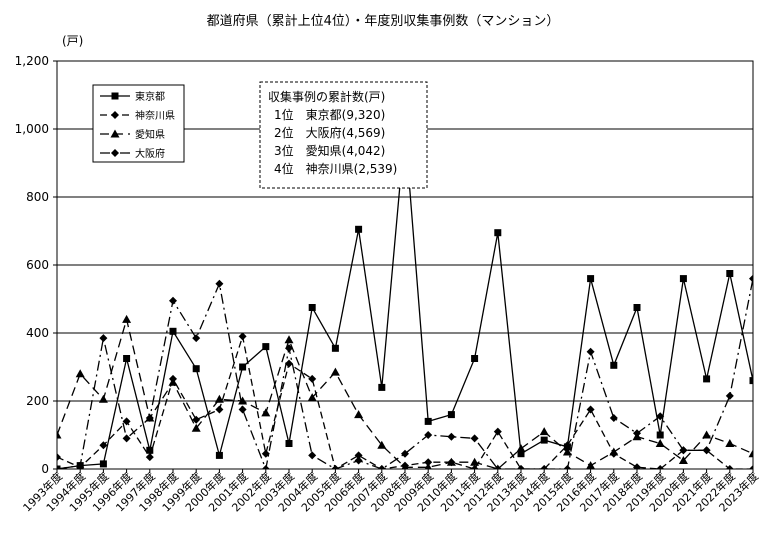 This screenshot has width=766, height=547. Describe the element at coordinates (37, 333) in the screenshot. I see `y-tick-label: 400` at that location.